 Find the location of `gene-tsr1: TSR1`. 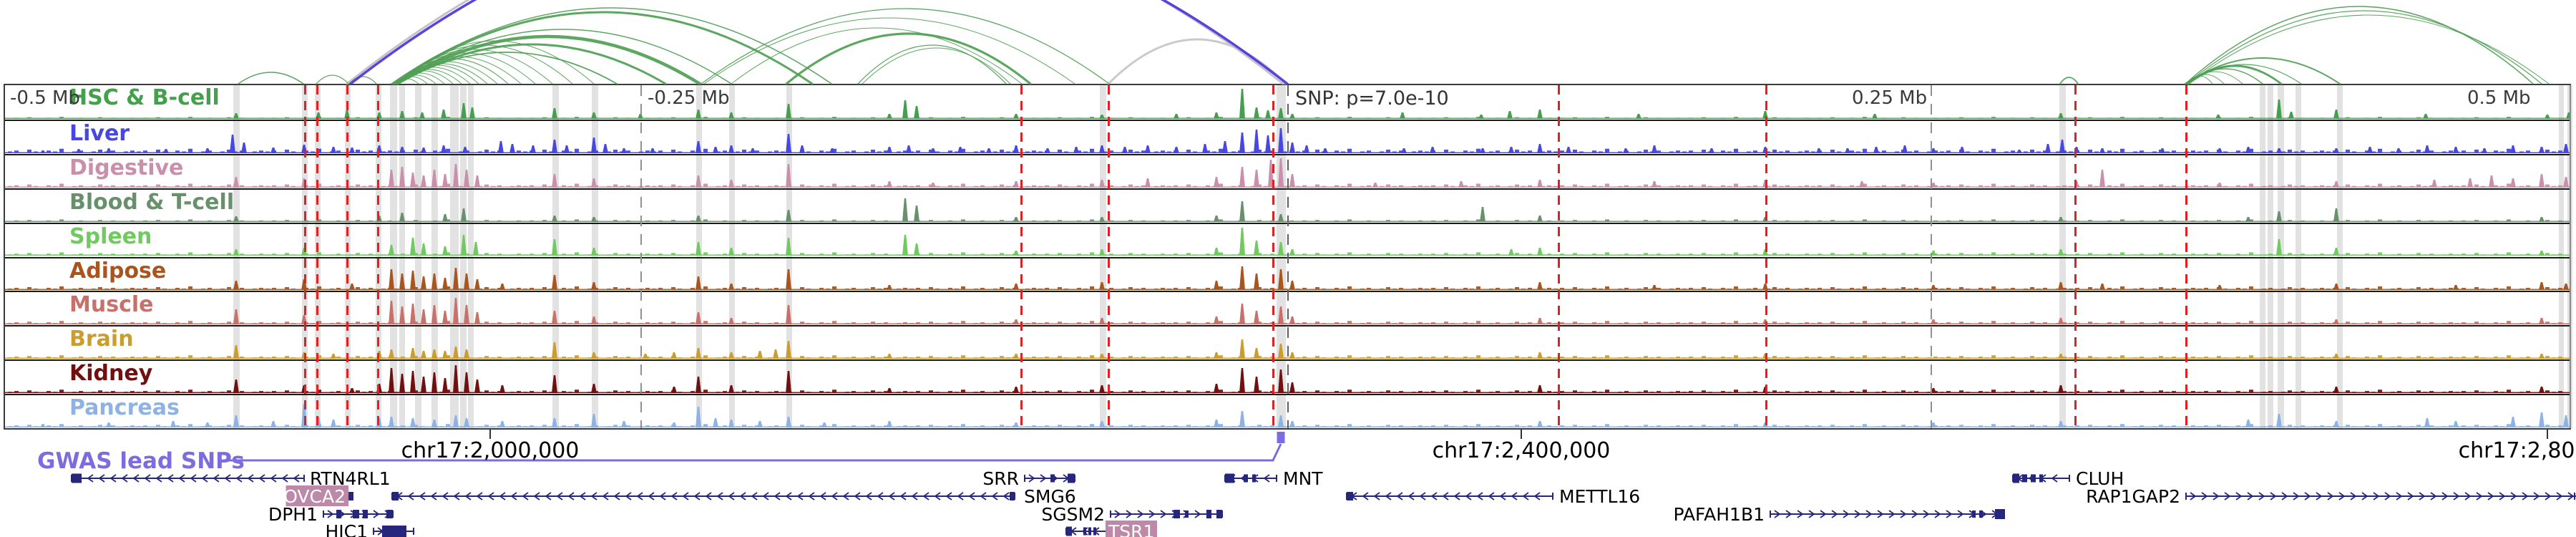

gene-tsr1: TSR1 is located at coordinates (1111, 529).